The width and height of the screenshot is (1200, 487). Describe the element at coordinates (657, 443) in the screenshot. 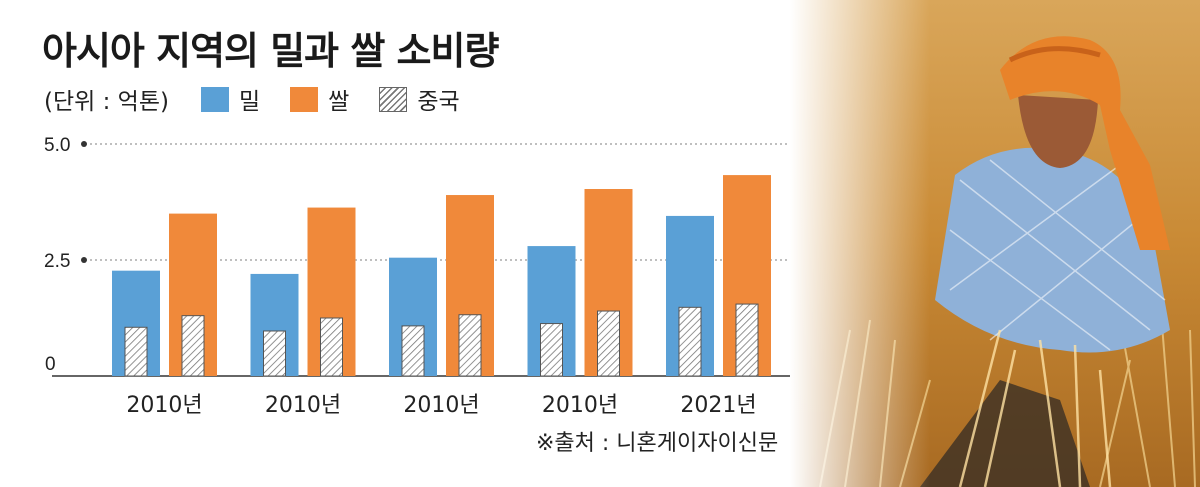

I see `source-note: ※출처 : 니혼게이자이신문` at that location.